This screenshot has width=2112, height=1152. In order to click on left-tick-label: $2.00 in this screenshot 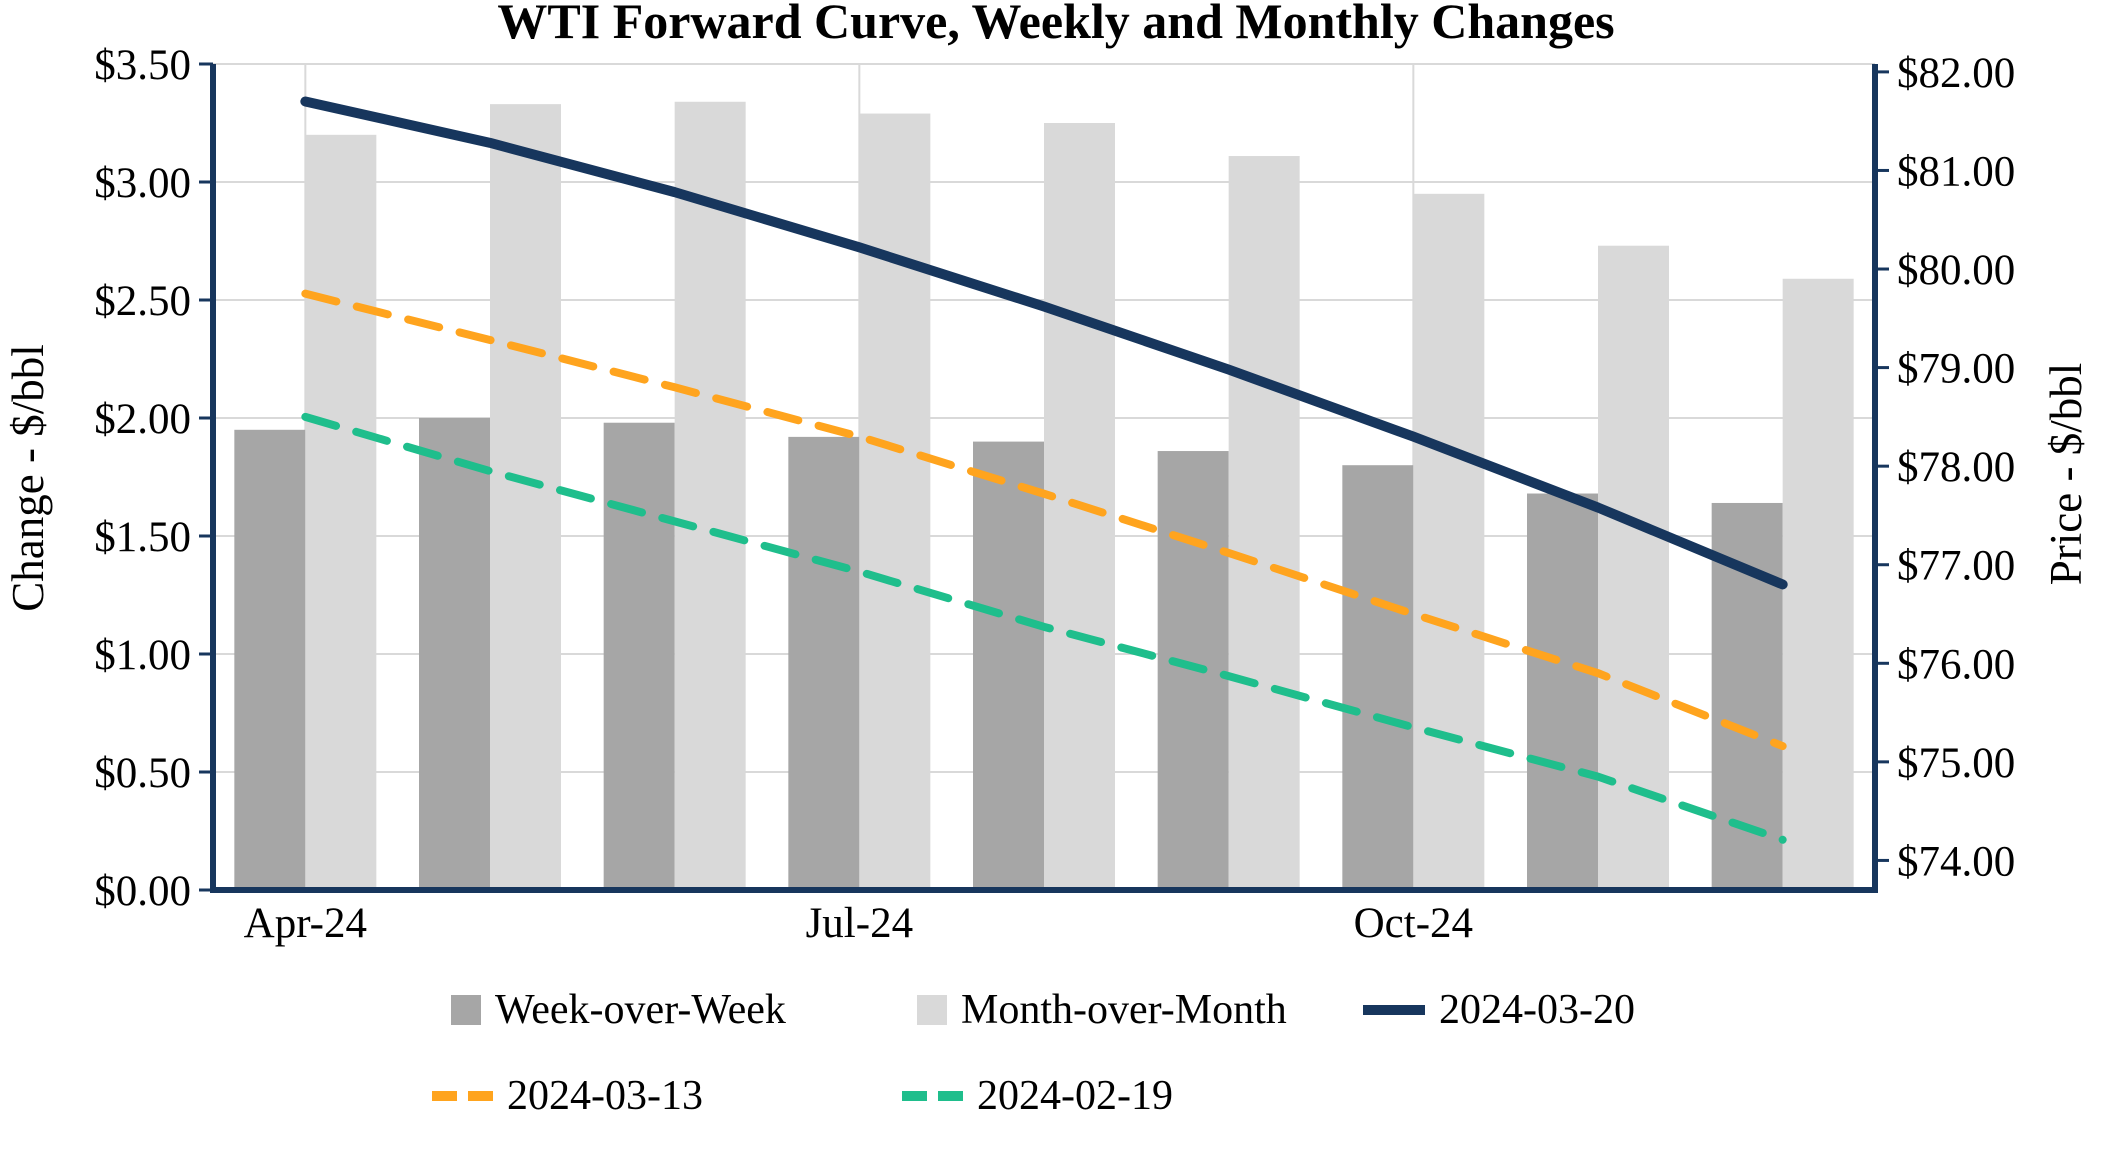, I will do `click(142, 419)`.